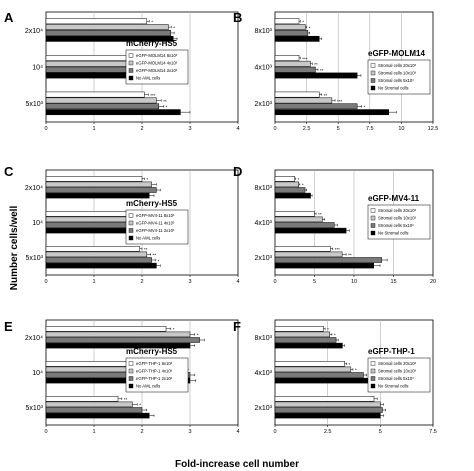 This screenshot has width=474, height=471. I want to click on x-tick-label: 12.5, so click(433, 129).